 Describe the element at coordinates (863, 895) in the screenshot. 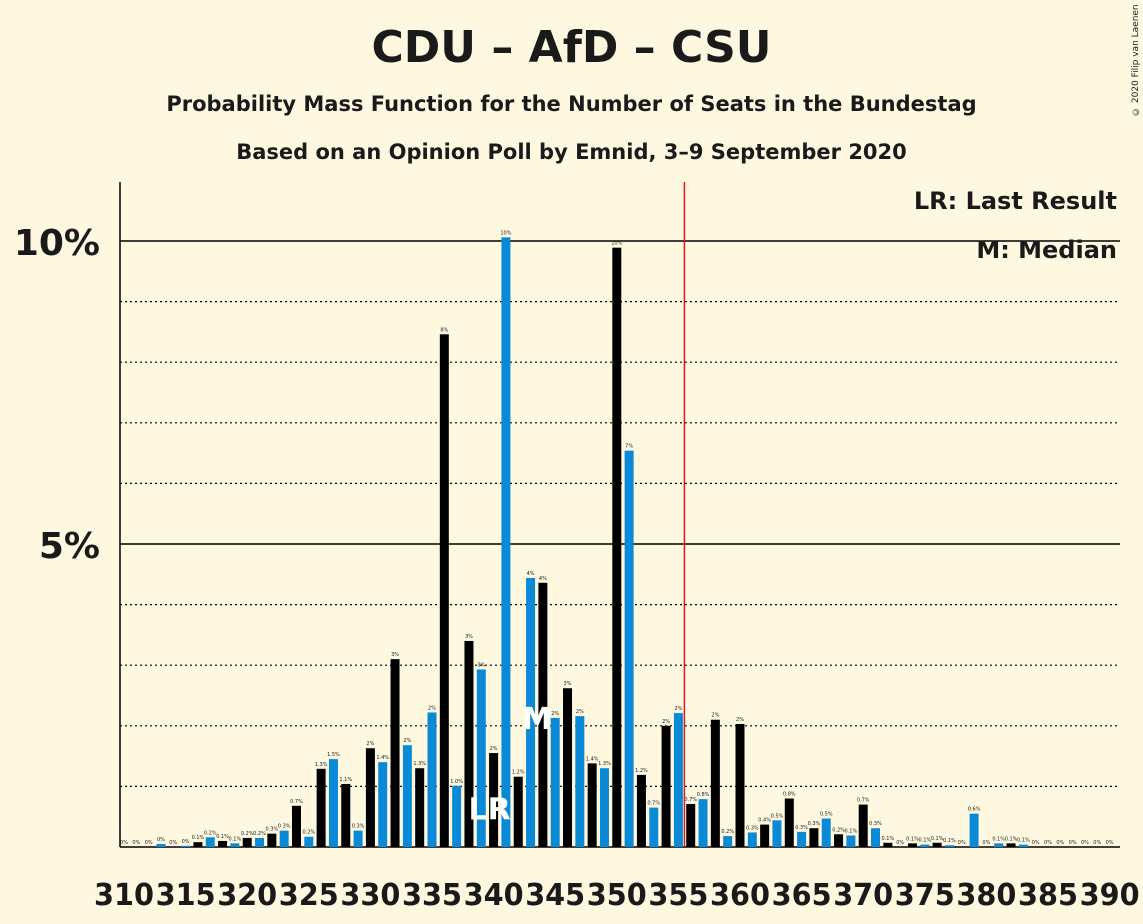

I see `x-tick-label: 370` at that location.